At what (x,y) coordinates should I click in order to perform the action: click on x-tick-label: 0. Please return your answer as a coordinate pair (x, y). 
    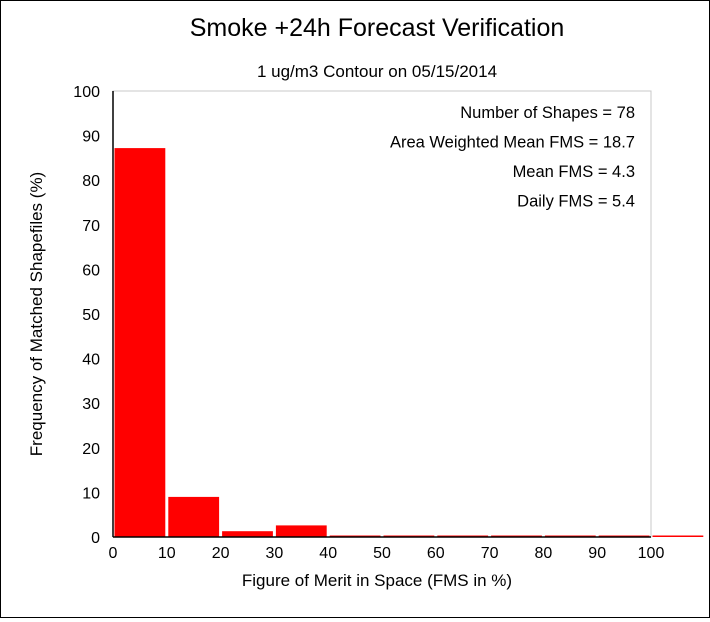
    Looking at the image, I should click on (113, 553).